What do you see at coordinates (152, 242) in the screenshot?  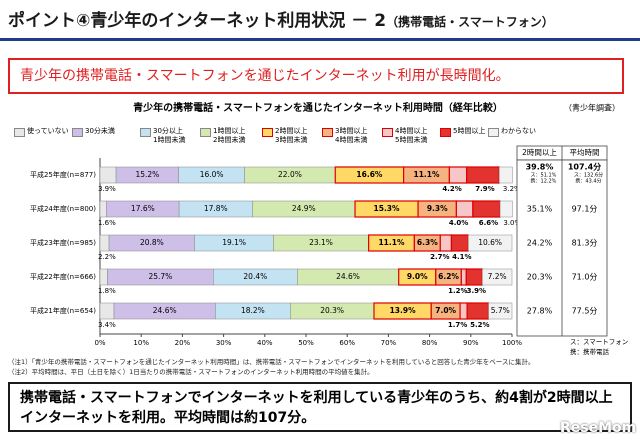 I see `value-label: 20.8%` at bounding box center [152, 242].